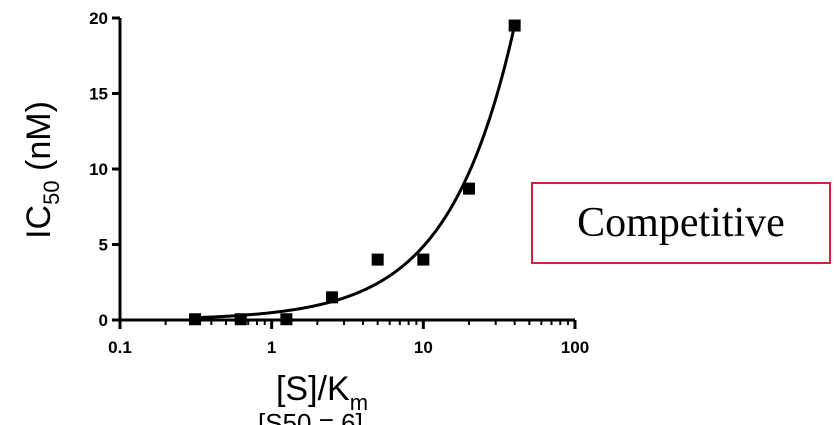 The image size is (834, 425). Describe the element at coordinates (98, 94) in the screenshot. I see `y-tick-label: 15` at that location.